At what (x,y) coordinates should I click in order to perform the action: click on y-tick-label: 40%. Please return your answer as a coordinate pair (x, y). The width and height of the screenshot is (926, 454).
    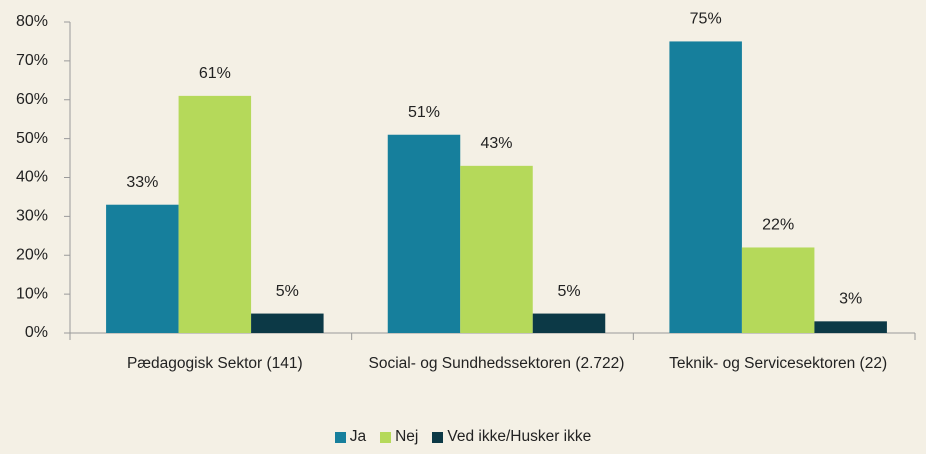
    Looking at the image, I should click on (32, 177).